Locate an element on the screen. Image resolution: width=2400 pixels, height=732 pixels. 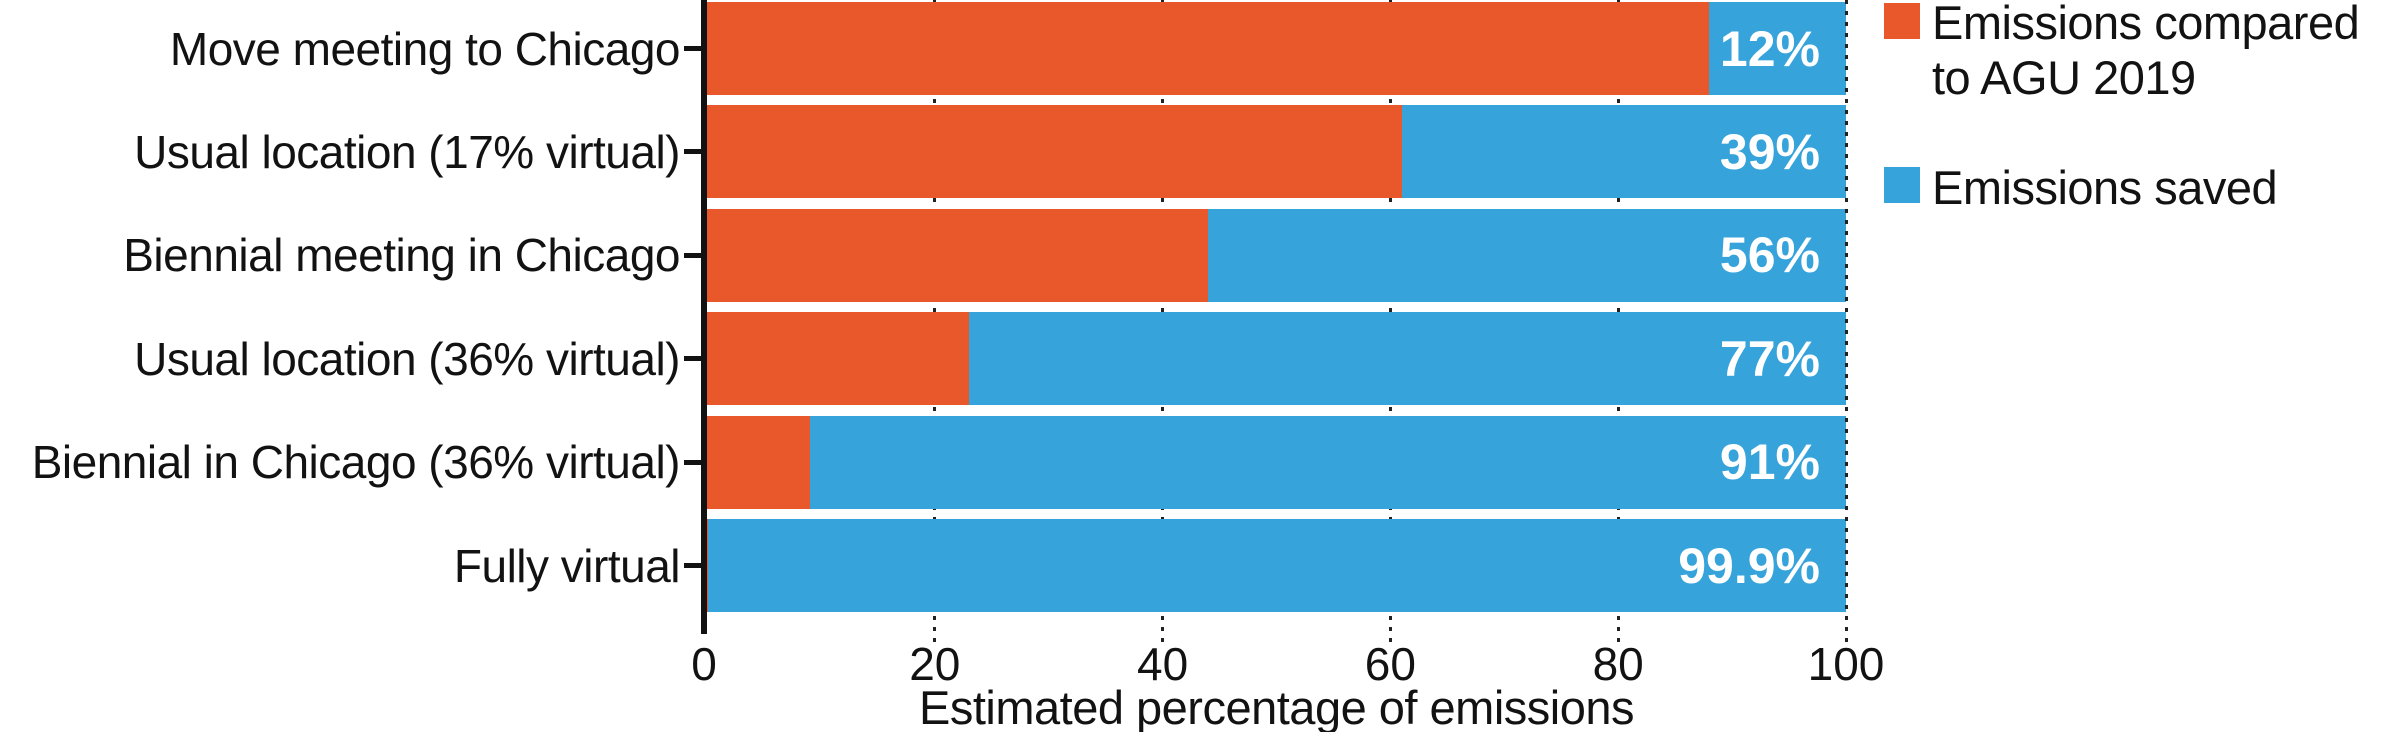
category-label-5: Fully virtual is located at coordinates (567, 565).